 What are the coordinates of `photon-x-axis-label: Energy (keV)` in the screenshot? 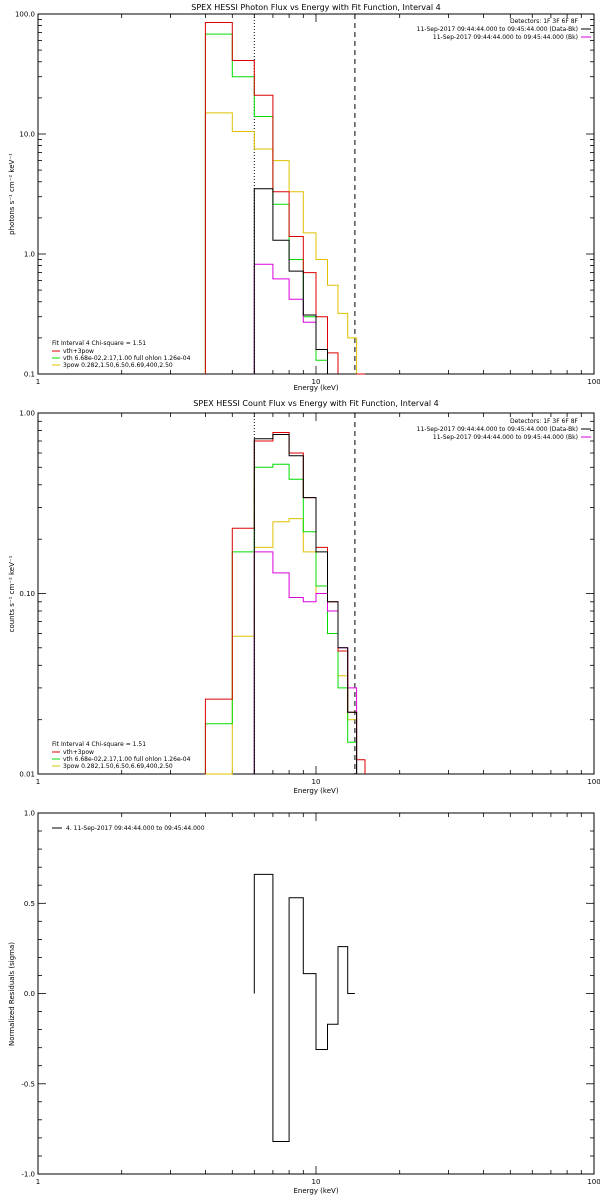 It's located at (315, 388).